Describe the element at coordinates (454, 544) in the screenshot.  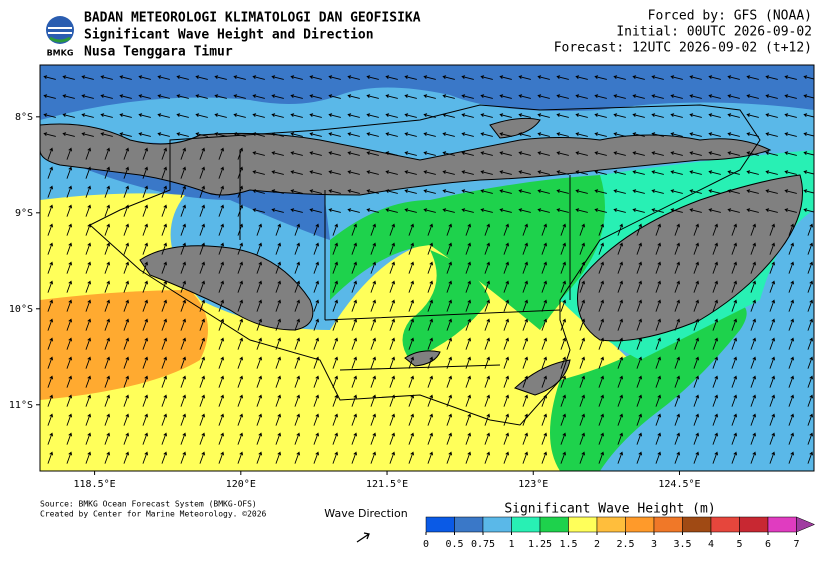
I see `colorbar-tick-label: 0.5` at that location.